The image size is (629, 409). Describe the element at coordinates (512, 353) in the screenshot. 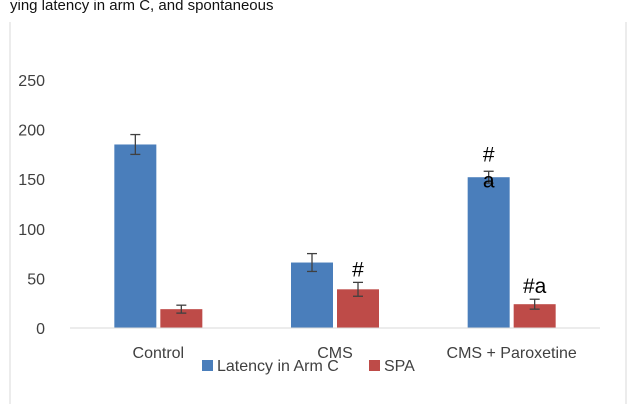

I see `x-tick-label: CMS + Paroxetine` at that location.